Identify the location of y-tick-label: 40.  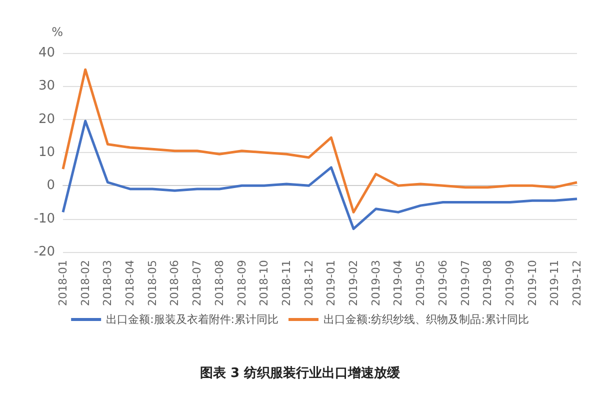
(46, 53).